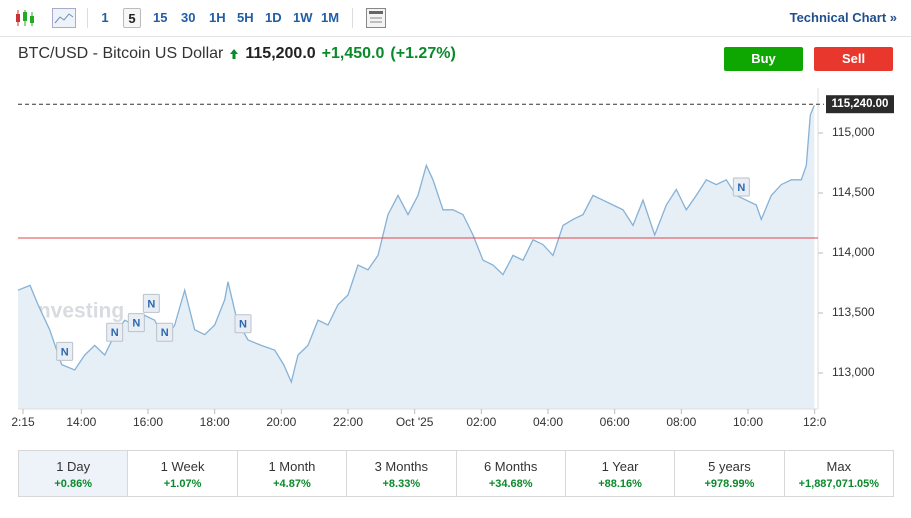 The width and height of the screenshot is (911, 518). What do you see at coordinates (292, 484) in the screenshot?
I see `period-change: +4.87%` at bounding box center [292, 484].